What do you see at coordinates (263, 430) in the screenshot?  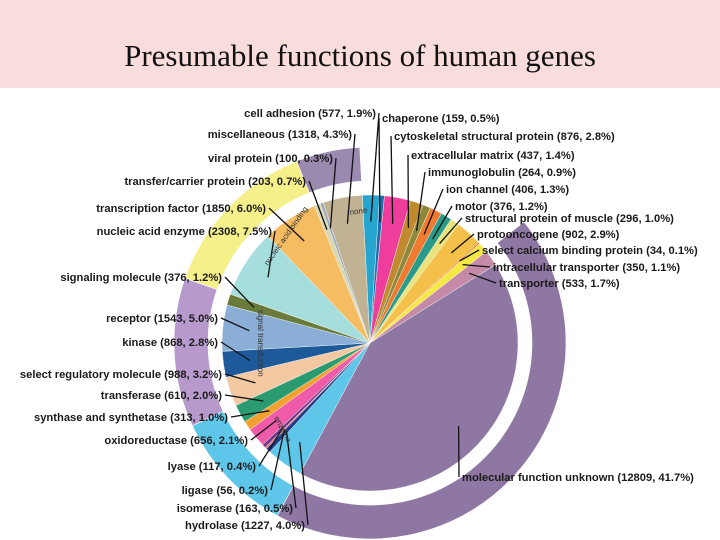 I see `leader-line-oxidoreductase` at bounding box center [263, 430].